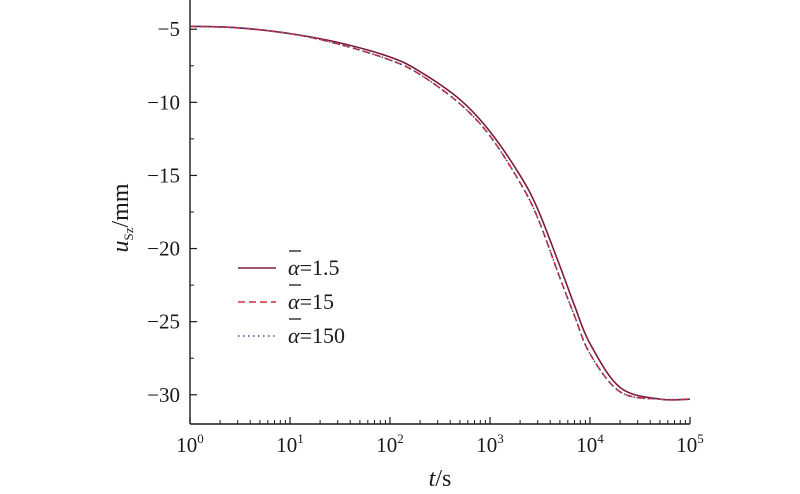  Describe the element at coordinates (690, 444) in the screenshot. I see `x-tick-label: 10⁵` at that location.